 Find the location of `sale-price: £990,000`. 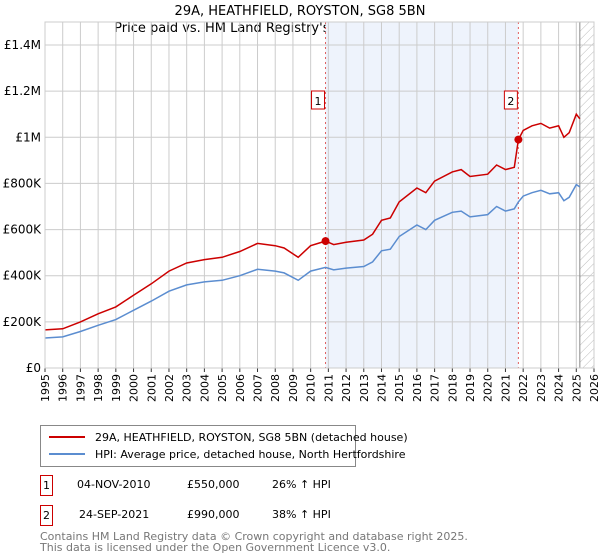

sale-price: £990,000 is located at coordinates (213, 514).